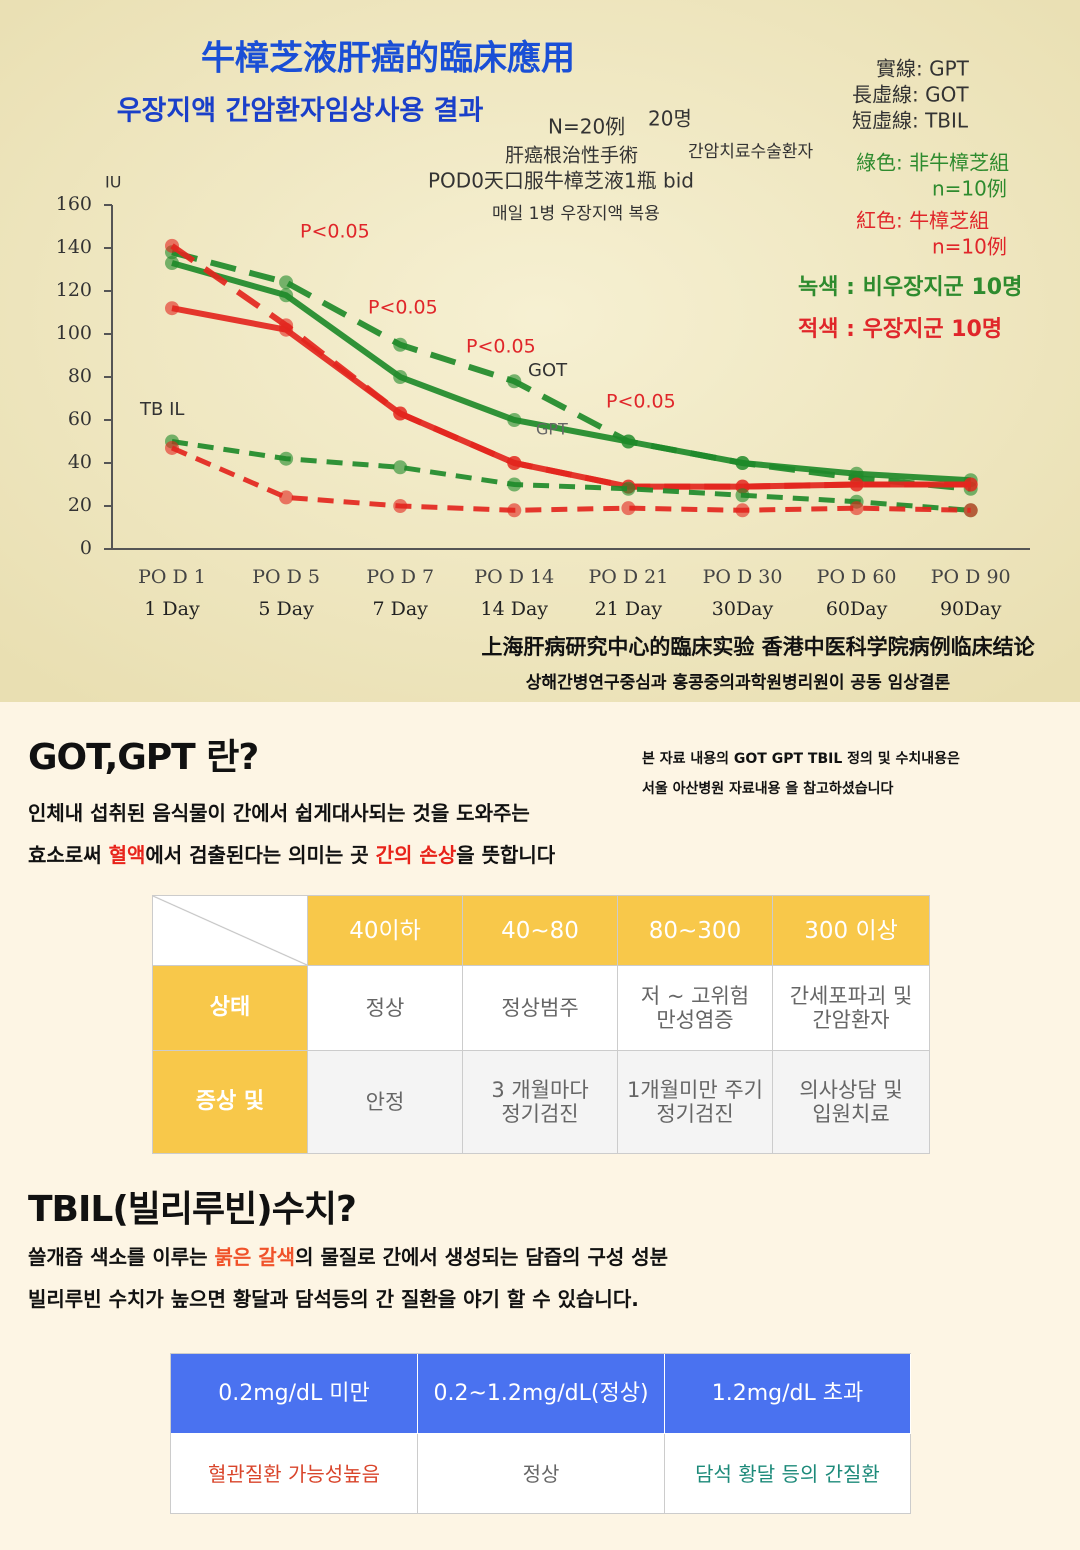 Image resolution: width=1080 pixels, height=1550 pixels. What do you see at coordinates (788, 1394) in the screenshot?
I see `header-cell: 1.2mg/dL 초과` at bounding box center [788, 1394].